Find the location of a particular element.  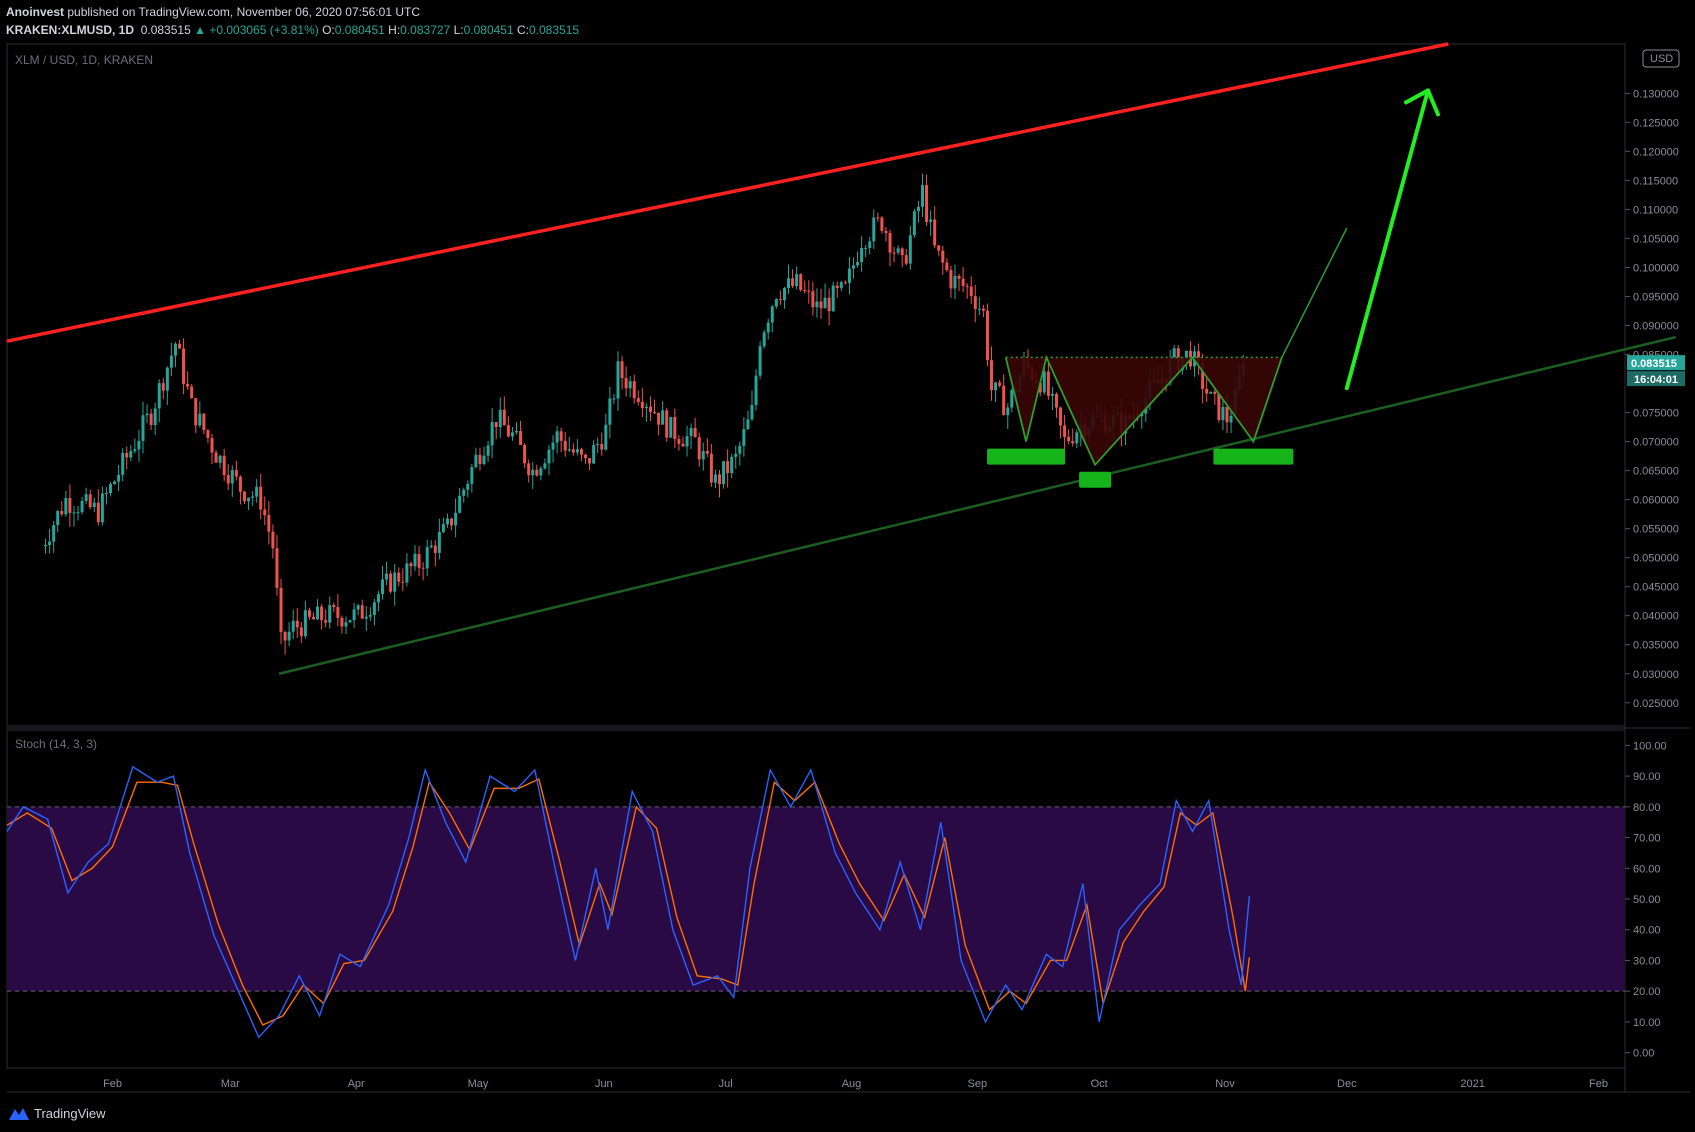

price-tick-label: 0.030000 is located at coordinates (1656, 675).